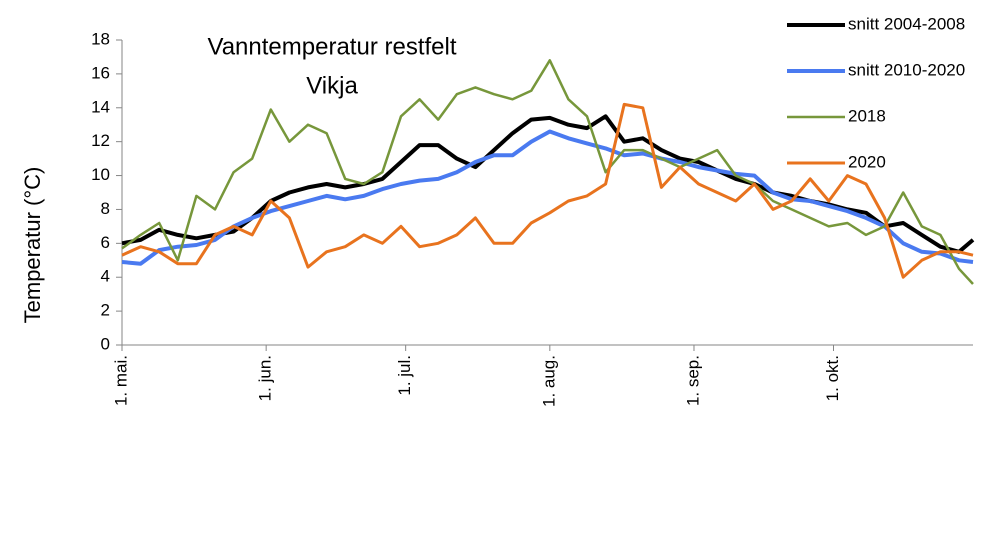 Image resolution: width=1003 pixels, height=535 pixels. What do you see at coordinates (32, 245) in the screenshot?
I see `y-axis-label: Temperatur (°C)` at bounding box center [32, 245].